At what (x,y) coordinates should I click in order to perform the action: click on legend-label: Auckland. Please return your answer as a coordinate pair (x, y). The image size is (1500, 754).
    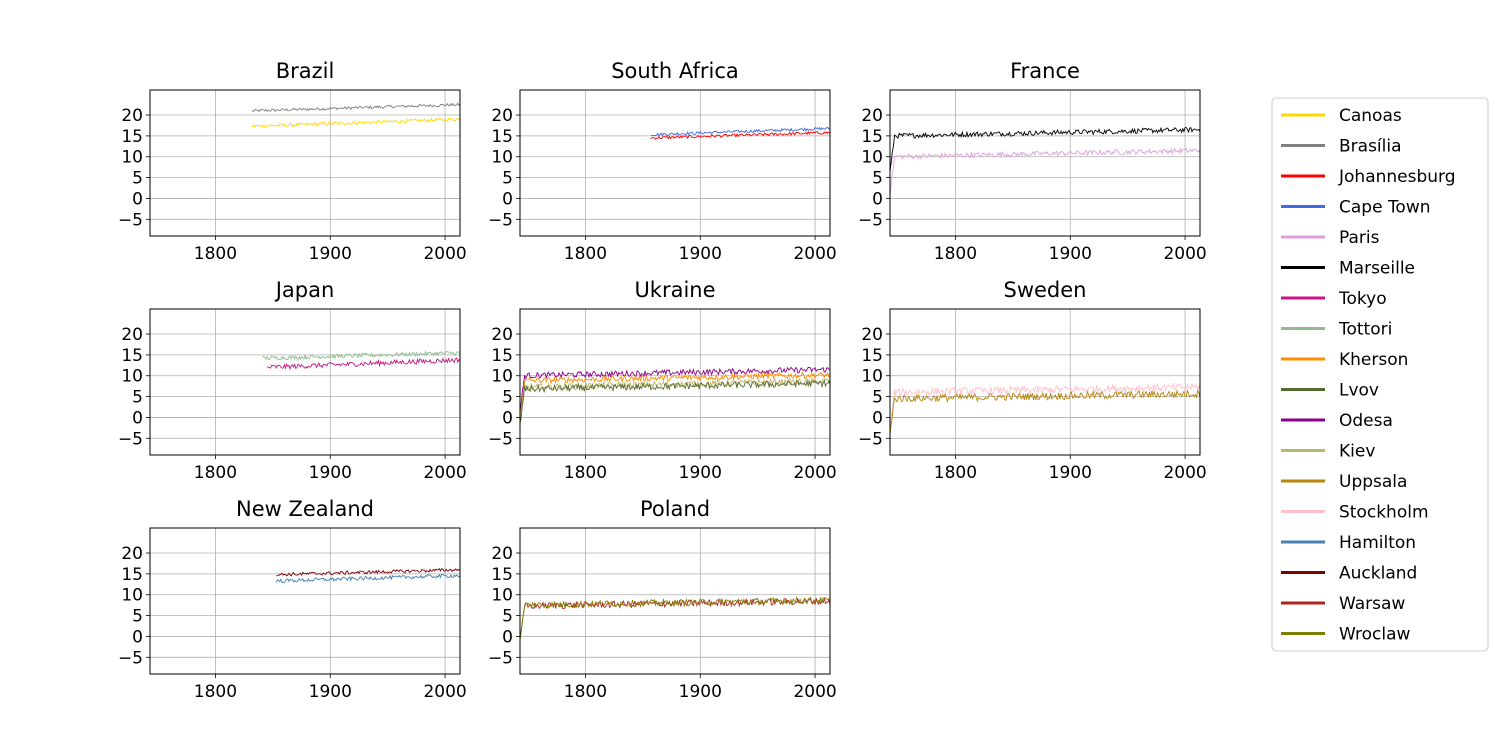
    Looking at the image, I should click on (1378, 574).